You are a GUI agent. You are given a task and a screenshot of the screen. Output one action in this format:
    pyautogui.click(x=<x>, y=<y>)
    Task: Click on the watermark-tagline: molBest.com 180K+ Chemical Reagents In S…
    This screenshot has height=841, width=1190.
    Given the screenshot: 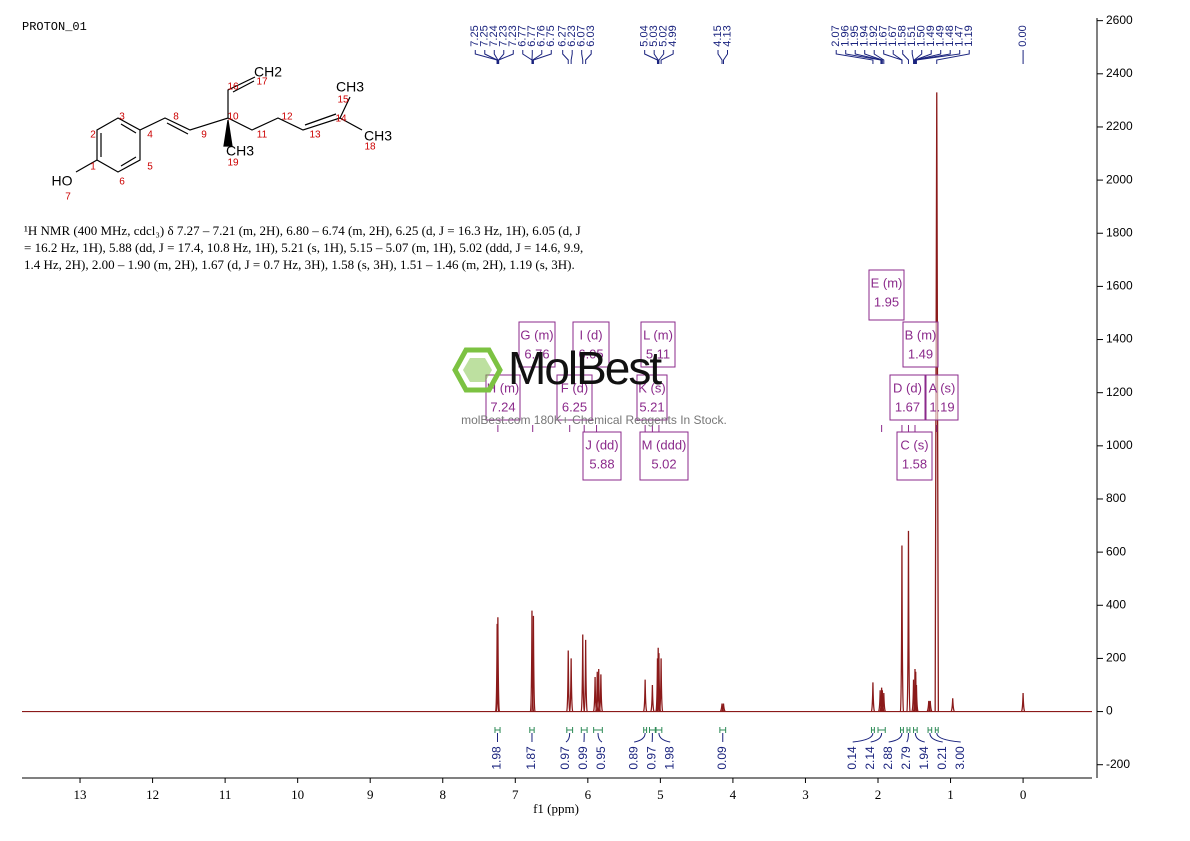 What is the action you would take?
    pyautogui.click(x=594, y=420)
    